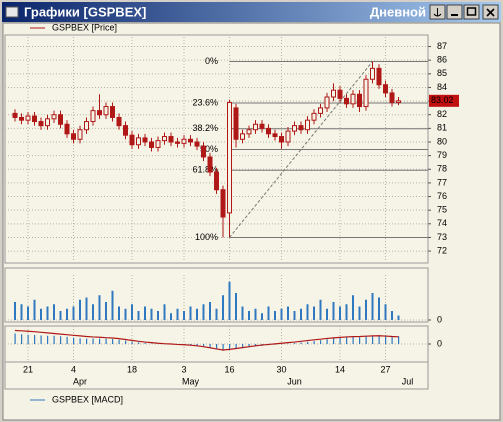  Describe the element at coordinates (206, 340) in the screenshot. I see `macd-line` at that location.